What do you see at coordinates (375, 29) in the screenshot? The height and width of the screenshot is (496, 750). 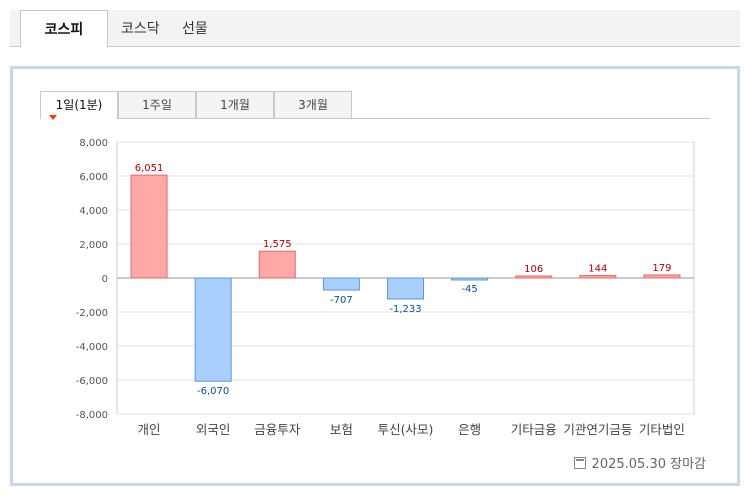 I see `market-tab-bar: 코스피 코스닥 선물` at bounding box center [375, 29].